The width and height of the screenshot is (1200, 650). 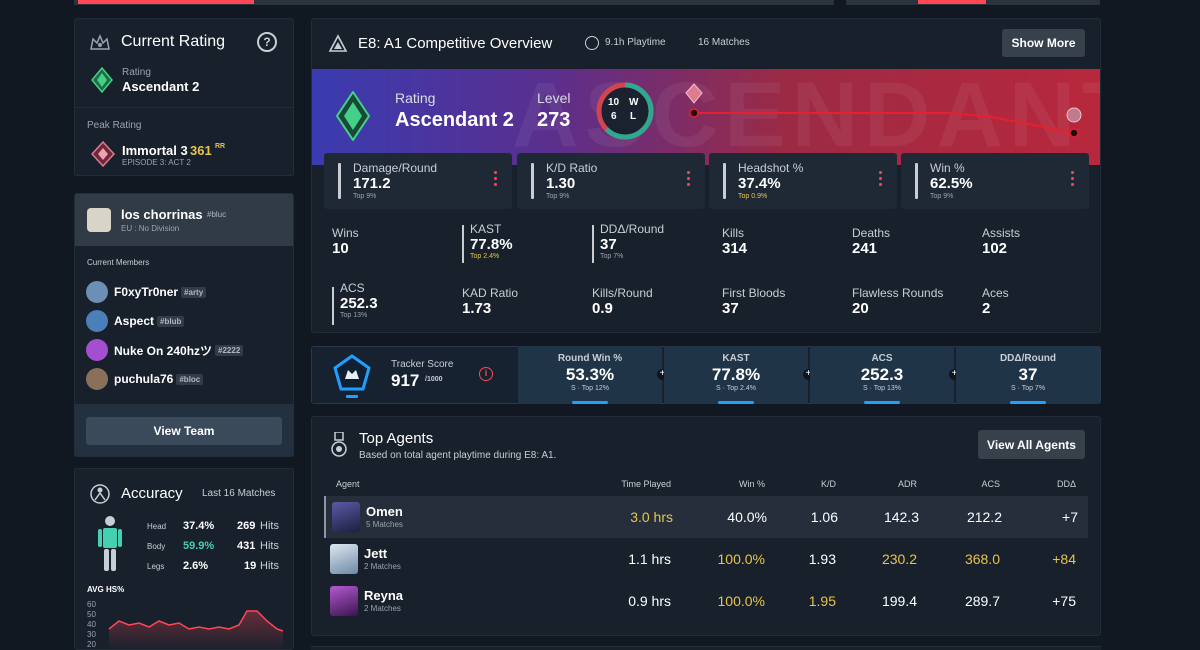 What do you see at coordinates (118, 262) in the screenshot?
I see `members-label: Current Members` at bounding box center [118, 262].